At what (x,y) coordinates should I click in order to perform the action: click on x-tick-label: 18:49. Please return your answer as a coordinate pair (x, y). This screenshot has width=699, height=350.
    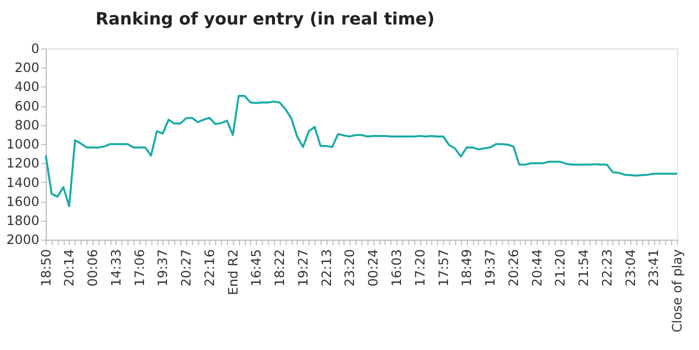
    Looking at the image, I should click on (468, 267).